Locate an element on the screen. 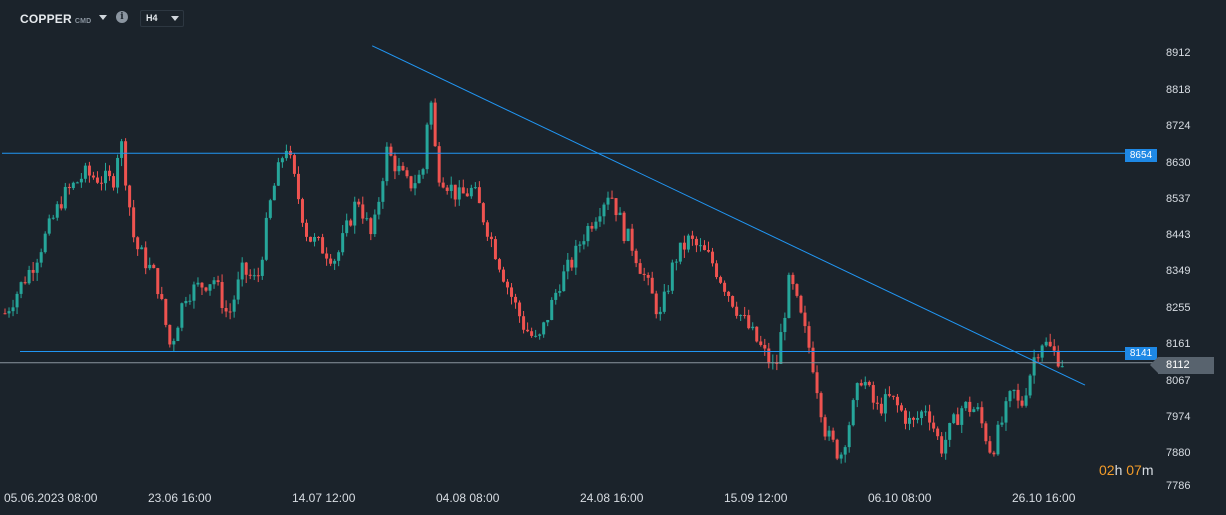 The image size is (1226, 515). symbol-dropdown-icon is located at coordinates (103, 18).